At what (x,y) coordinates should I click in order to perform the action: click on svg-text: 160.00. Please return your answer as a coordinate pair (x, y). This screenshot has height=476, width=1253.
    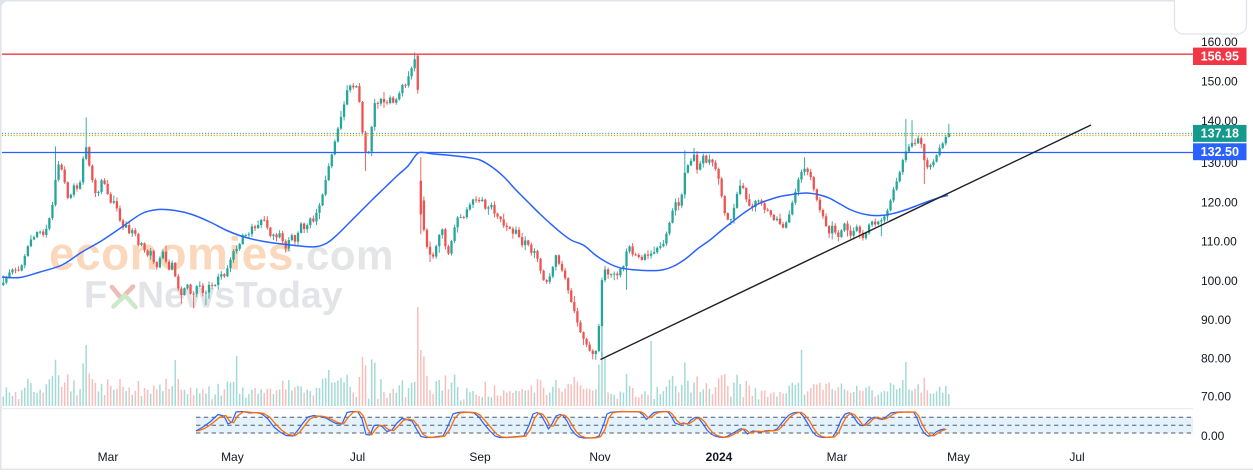
    Looking at the image, I should click on (1219, 42).